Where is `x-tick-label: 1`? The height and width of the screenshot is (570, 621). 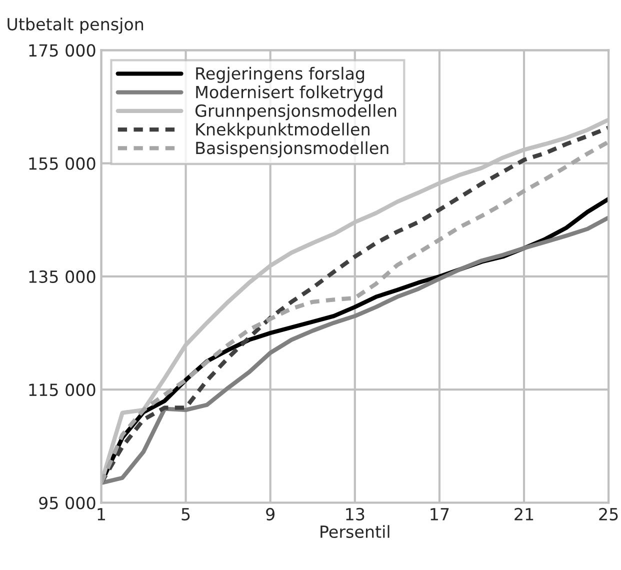
x-tick-label: 1 is located at coordinates (101, 514).